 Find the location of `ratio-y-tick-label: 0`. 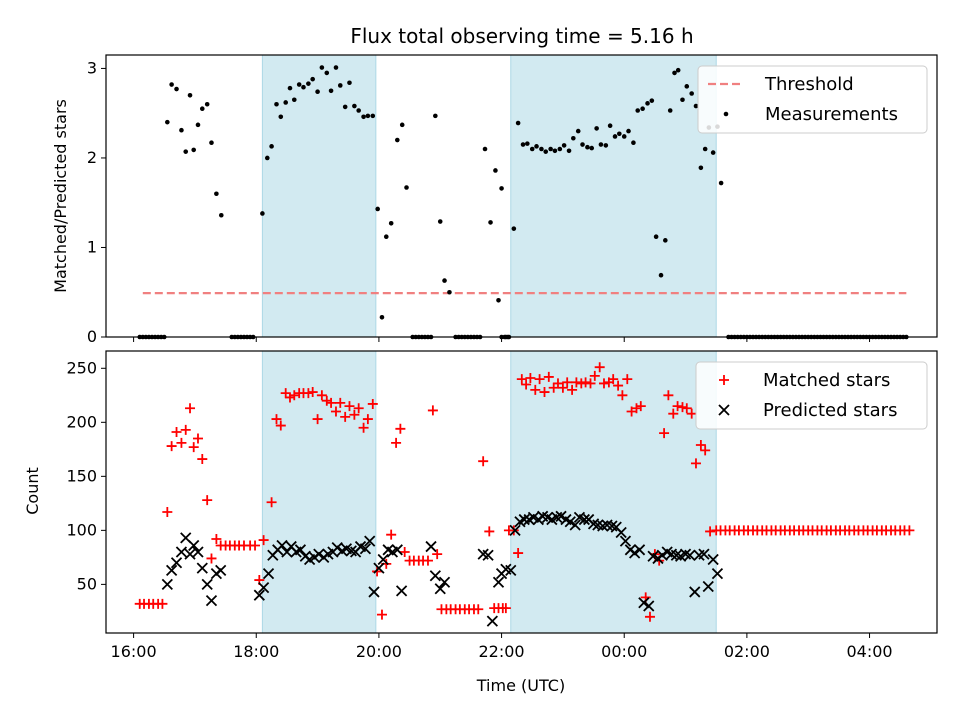

ratio-y-tick-label: 0 is located at coordinates (92, 336).